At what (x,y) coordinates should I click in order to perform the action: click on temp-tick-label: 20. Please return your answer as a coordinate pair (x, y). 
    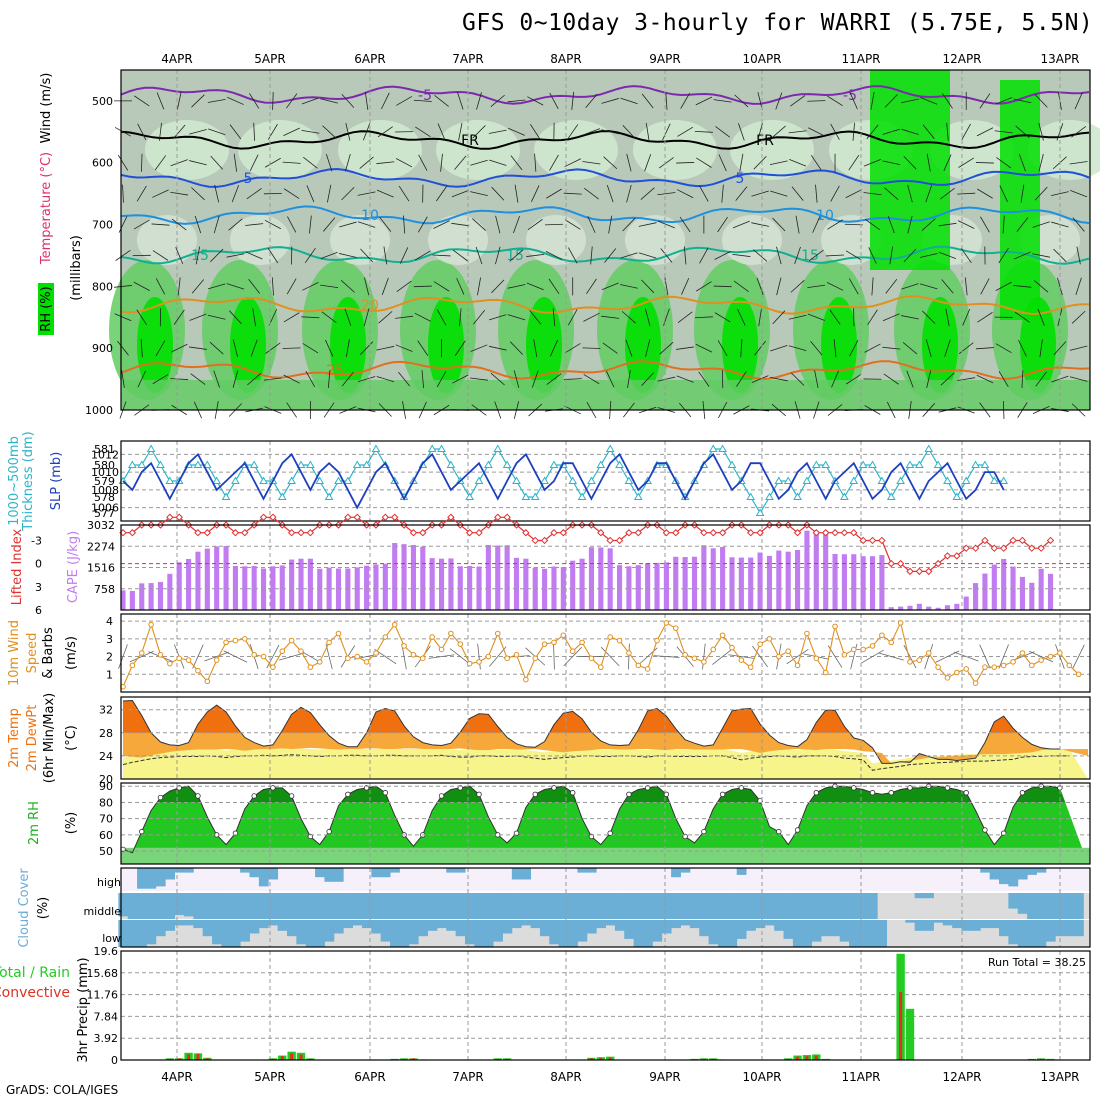
    Looking at the image, I should click on (106, 779).